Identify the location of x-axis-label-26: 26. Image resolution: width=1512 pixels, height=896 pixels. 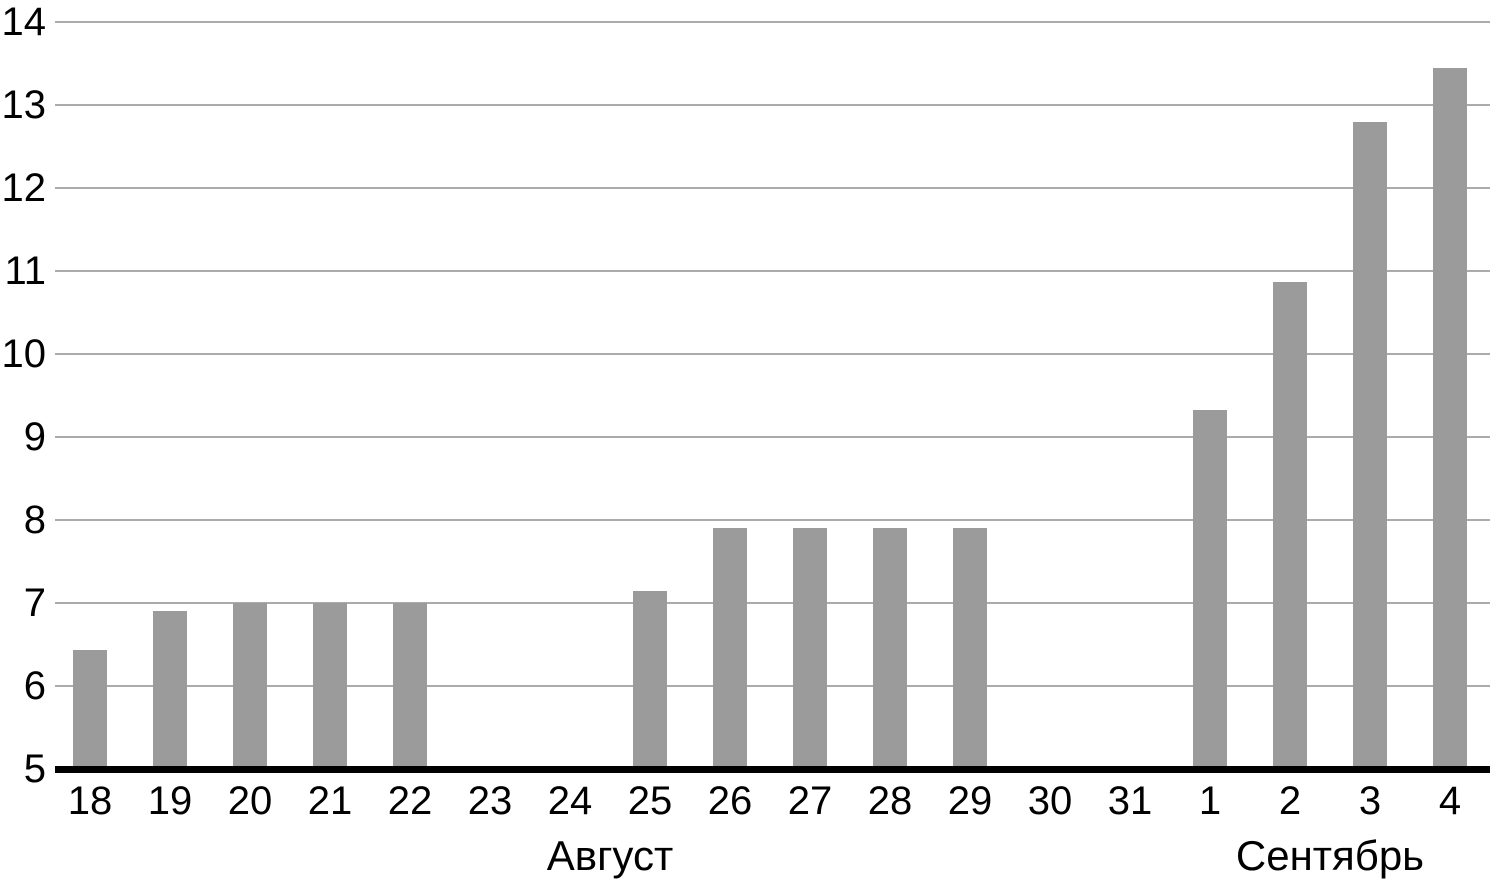
(730, 801).